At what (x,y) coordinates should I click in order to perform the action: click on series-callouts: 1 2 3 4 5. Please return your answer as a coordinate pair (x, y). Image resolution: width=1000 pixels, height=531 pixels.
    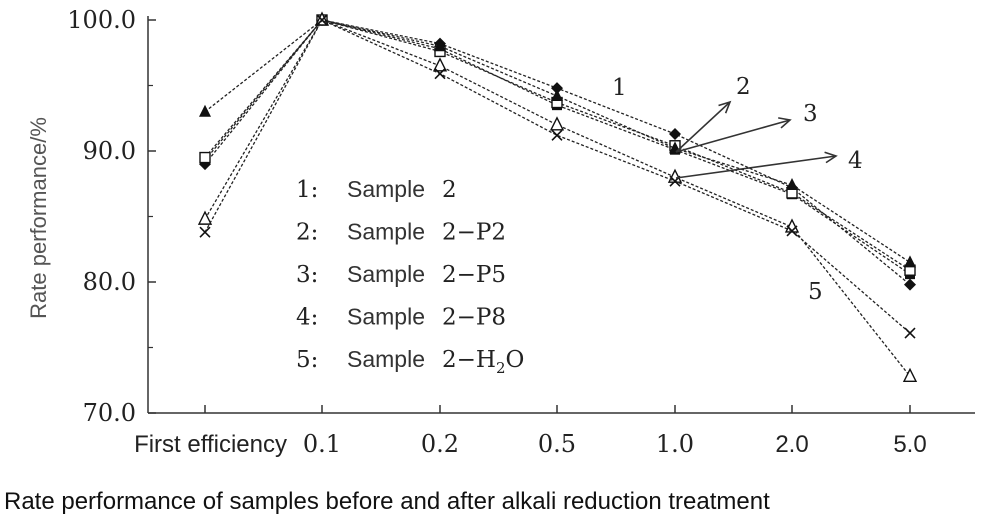
    Looking at the image, I should click on (737, 189).